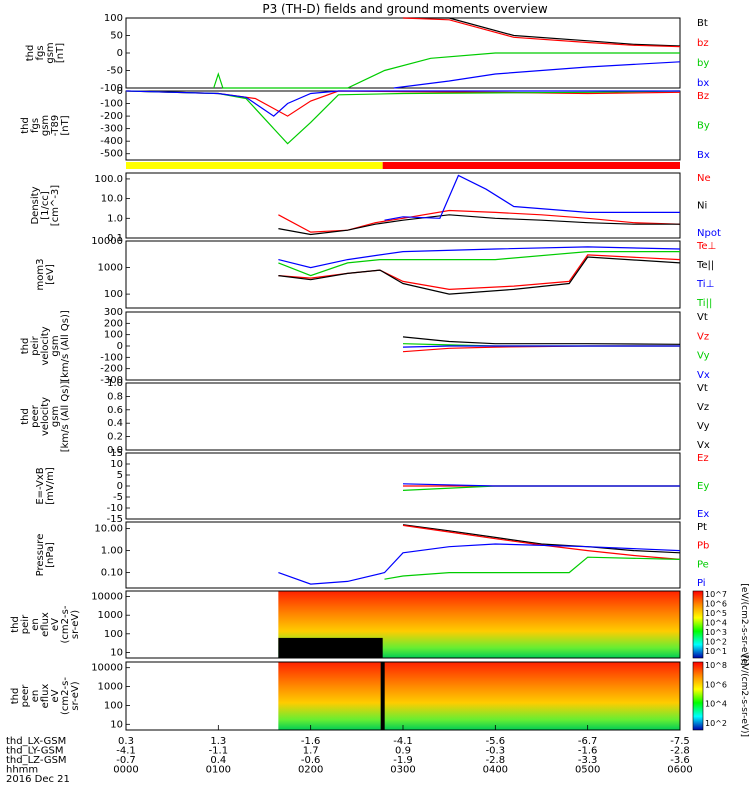 The width and height of the screenshot is (750, 800). I want to click on y-tick-label: -500, so click(111, 154).